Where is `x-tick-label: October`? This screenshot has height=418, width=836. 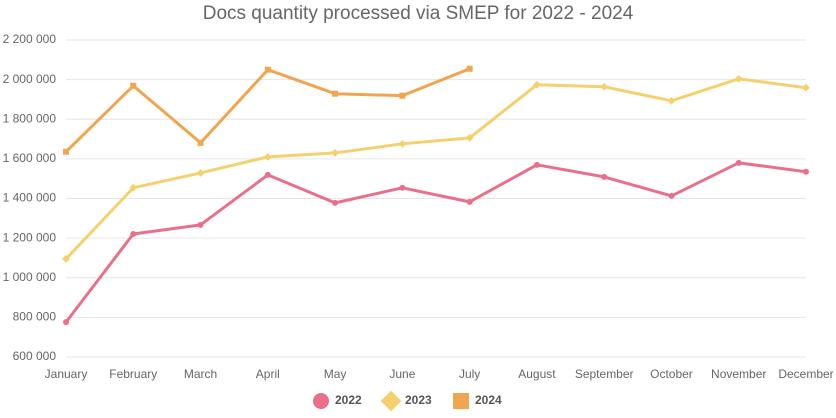 x-tick-label: October is located at coordinates (671, 374).